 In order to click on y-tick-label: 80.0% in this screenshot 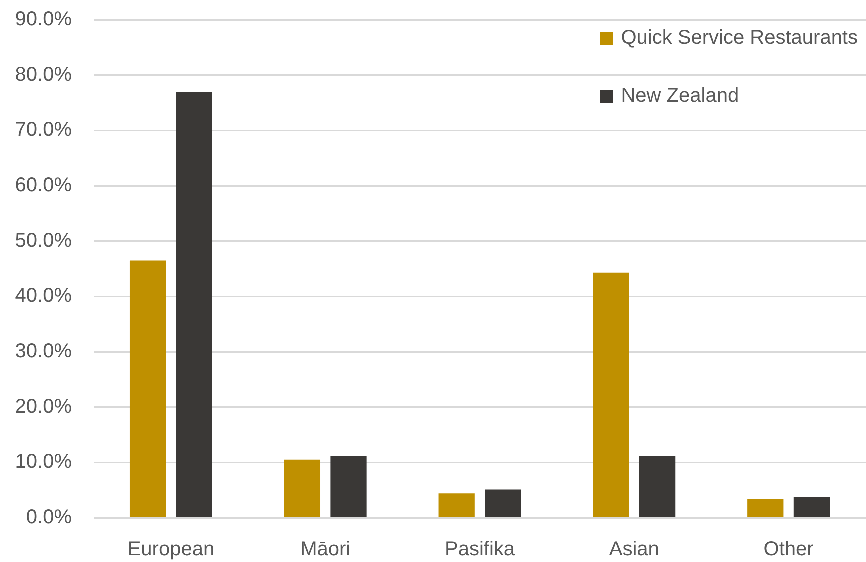, I will do `click(43, 75)`.